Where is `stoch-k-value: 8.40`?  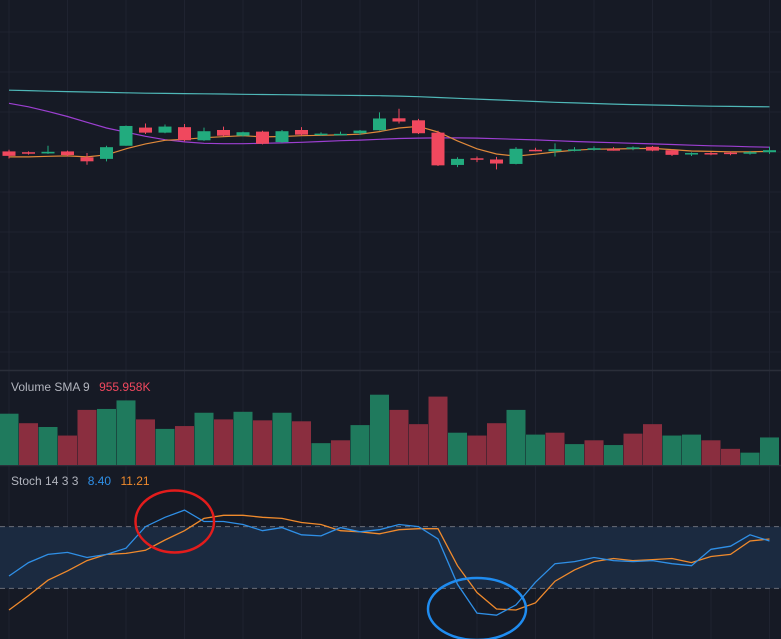
stoch-k-value: 8.40 is located at coordinates (99, 481).